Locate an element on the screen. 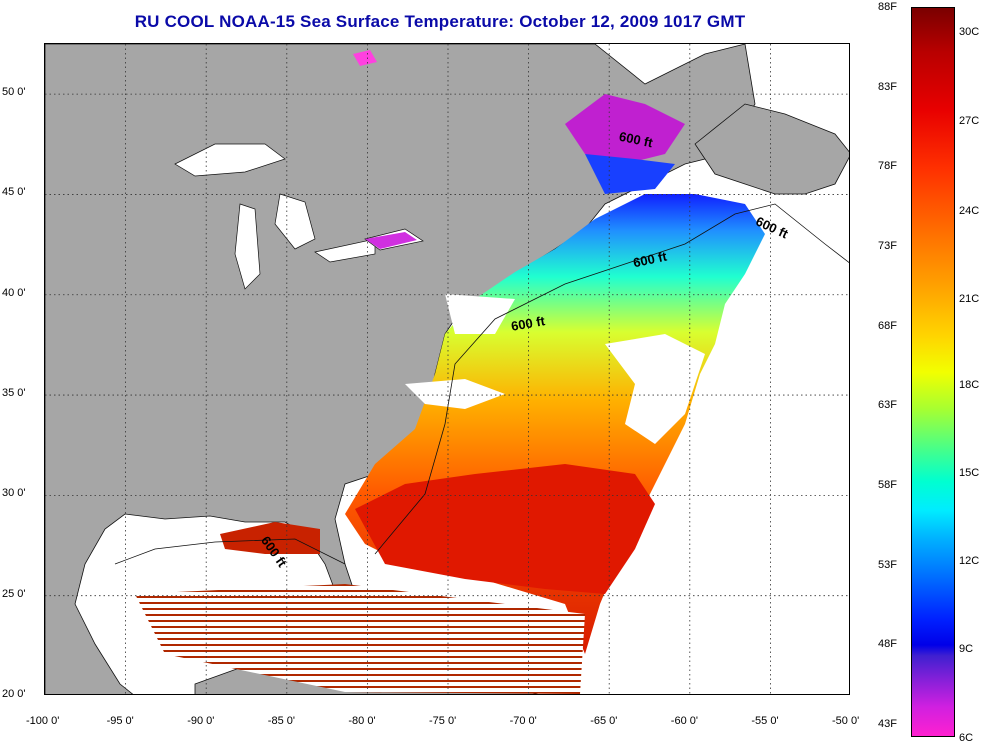 The width and height of the screenshot is (984, 754). colorbar-f-label: 88F is located at coordinates (887, 7).